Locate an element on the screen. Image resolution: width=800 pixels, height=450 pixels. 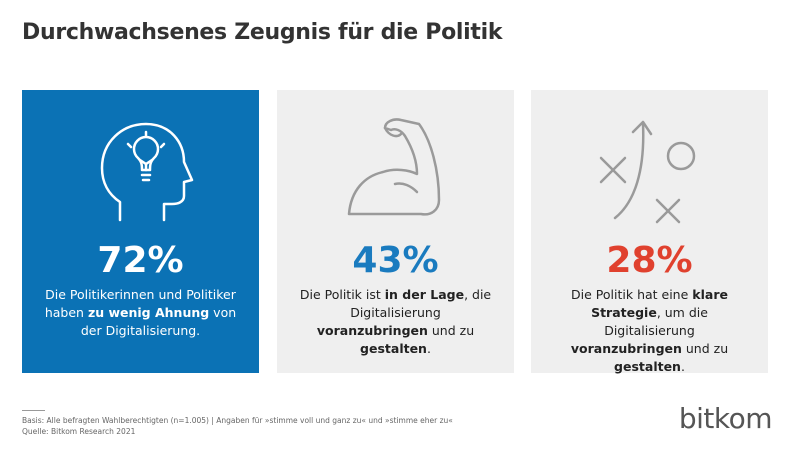
bold-text: zu wenig Ahnung is located at coordinates (148, 312).